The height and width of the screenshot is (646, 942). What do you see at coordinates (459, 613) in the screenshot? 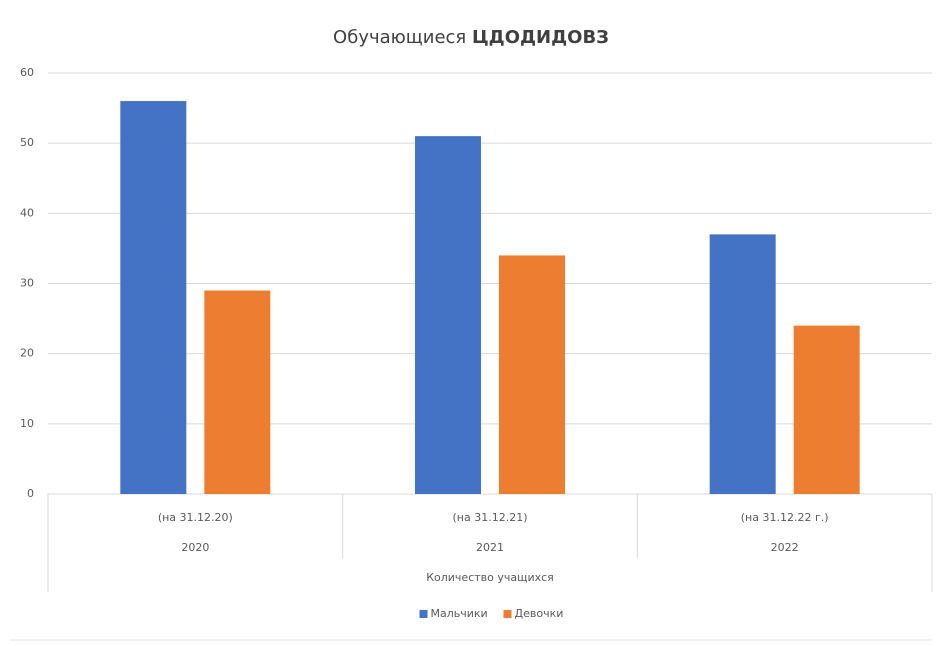
I see `legend-label: Мальчики` at bounding box center [459, 613].